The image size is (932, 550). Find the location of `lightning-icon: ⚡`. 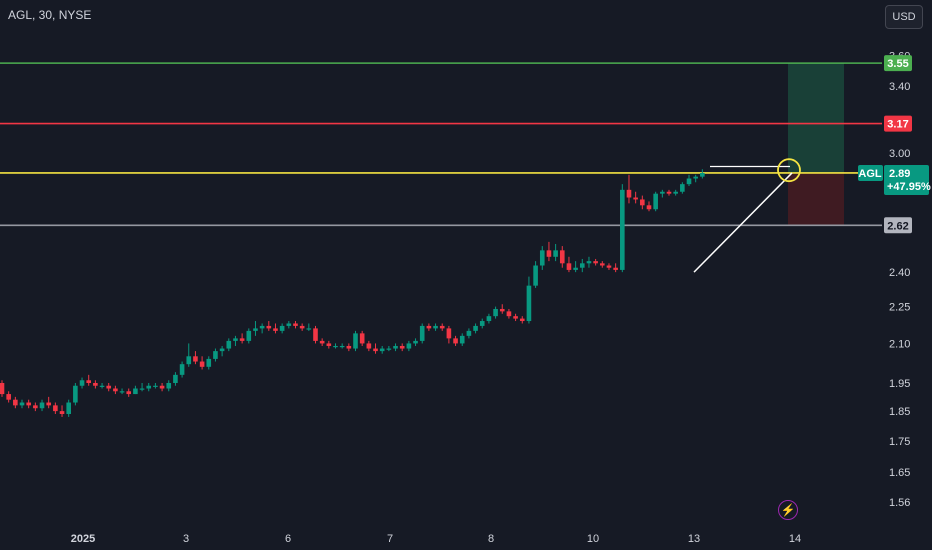

lightning-icon: ⚡ is located at coordinates (788, 510).